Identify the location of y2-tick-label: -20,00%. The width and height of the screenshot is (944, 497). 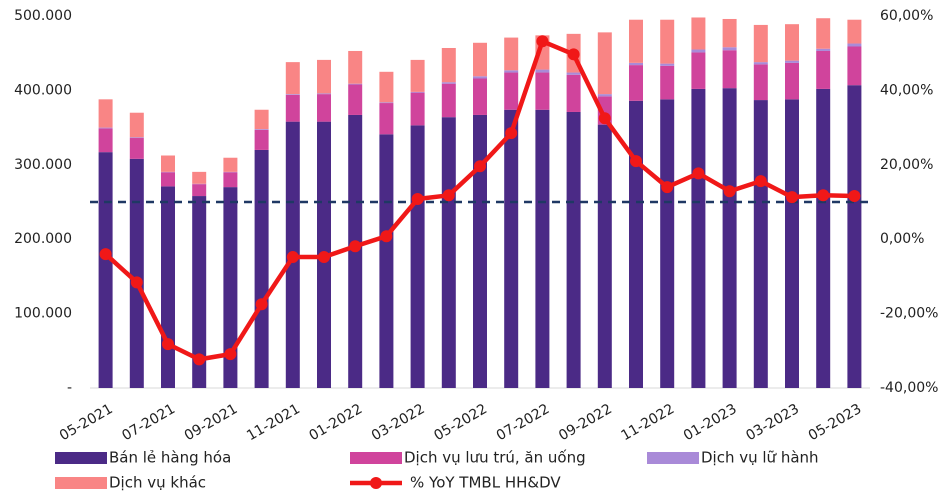
(909, 314).